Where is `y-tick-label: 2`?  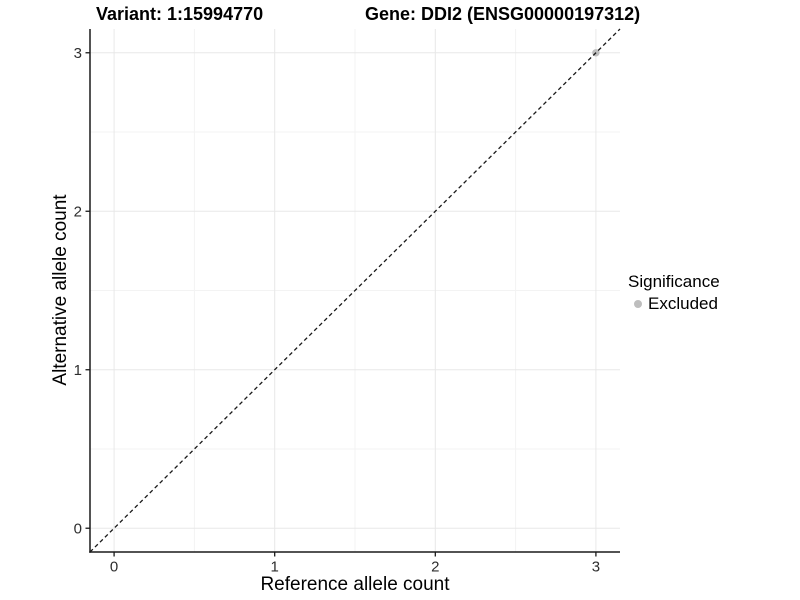
y-tick-label: 2 is located at coordinates (78, 212).